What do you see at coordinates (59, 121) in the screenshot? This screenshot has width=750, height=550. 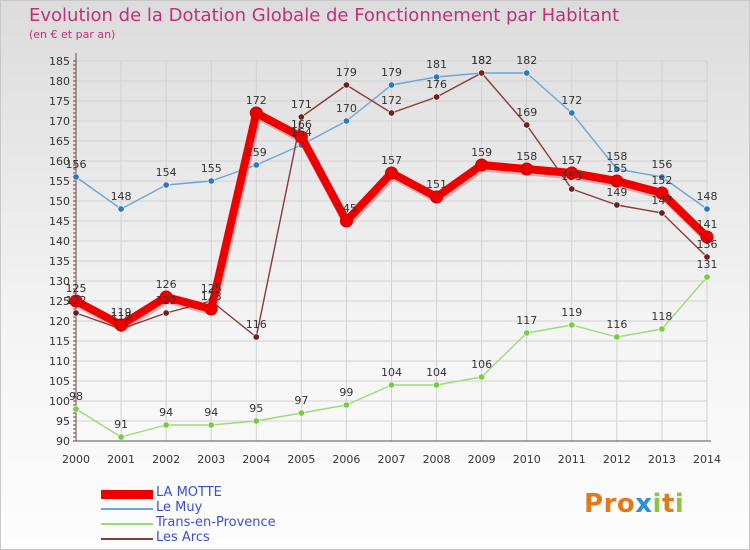 I see `y-tick-label: 170` at bounding box center [59, 121].